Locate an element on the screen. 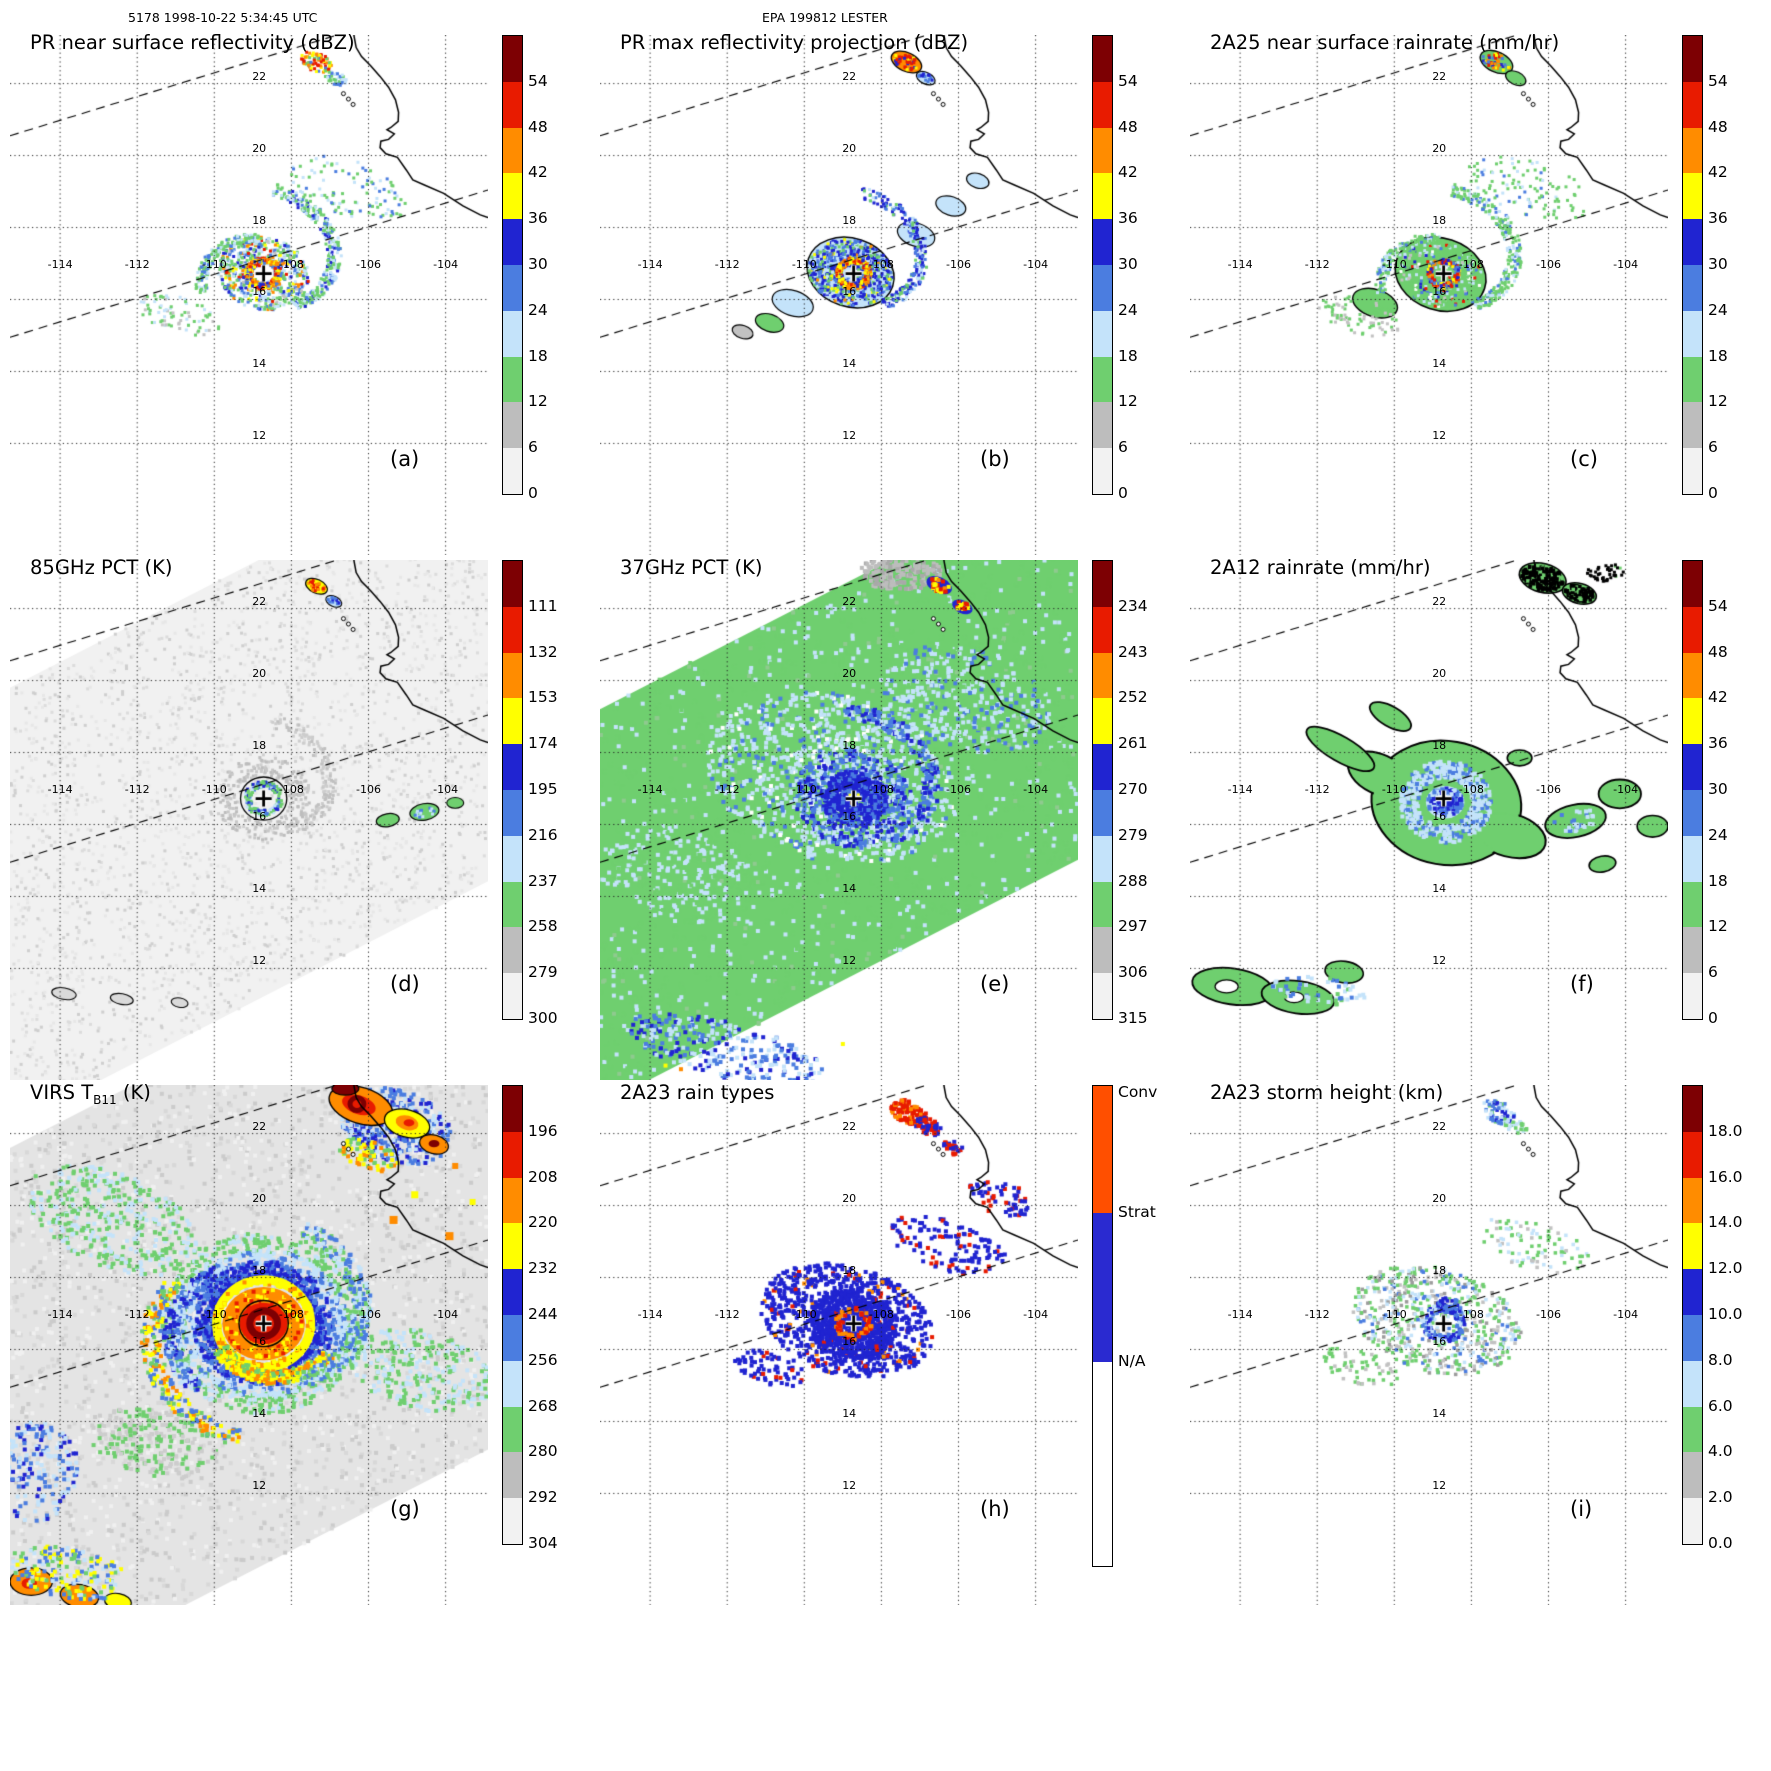 Image resolution: width=1771 pixels, height=1771 pixels. colorbar-label: 300 is located at coordinates (543, 1018).